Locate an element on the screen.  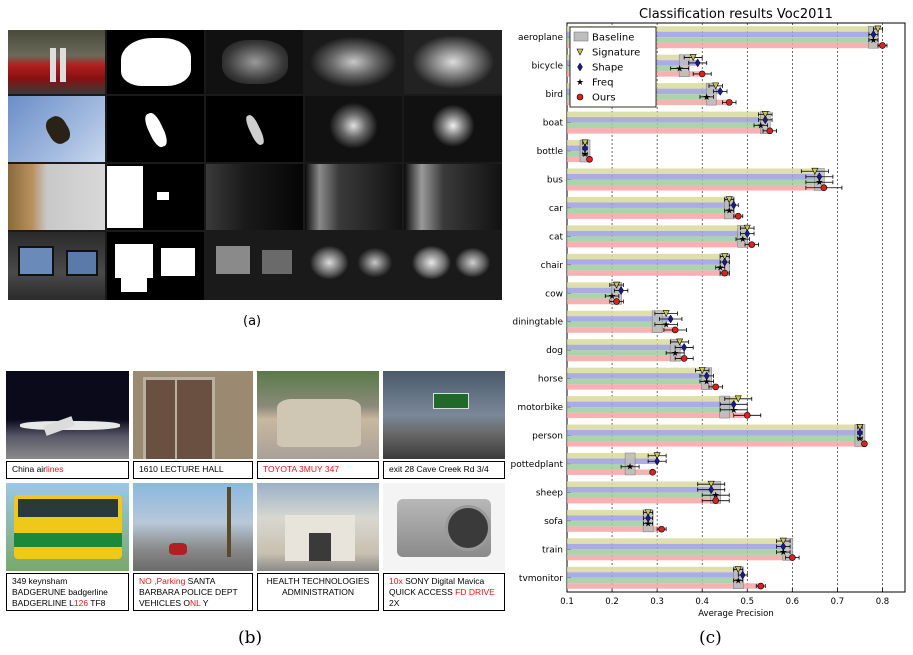
y-tick-label: bus is located at coordinates (555, 180).